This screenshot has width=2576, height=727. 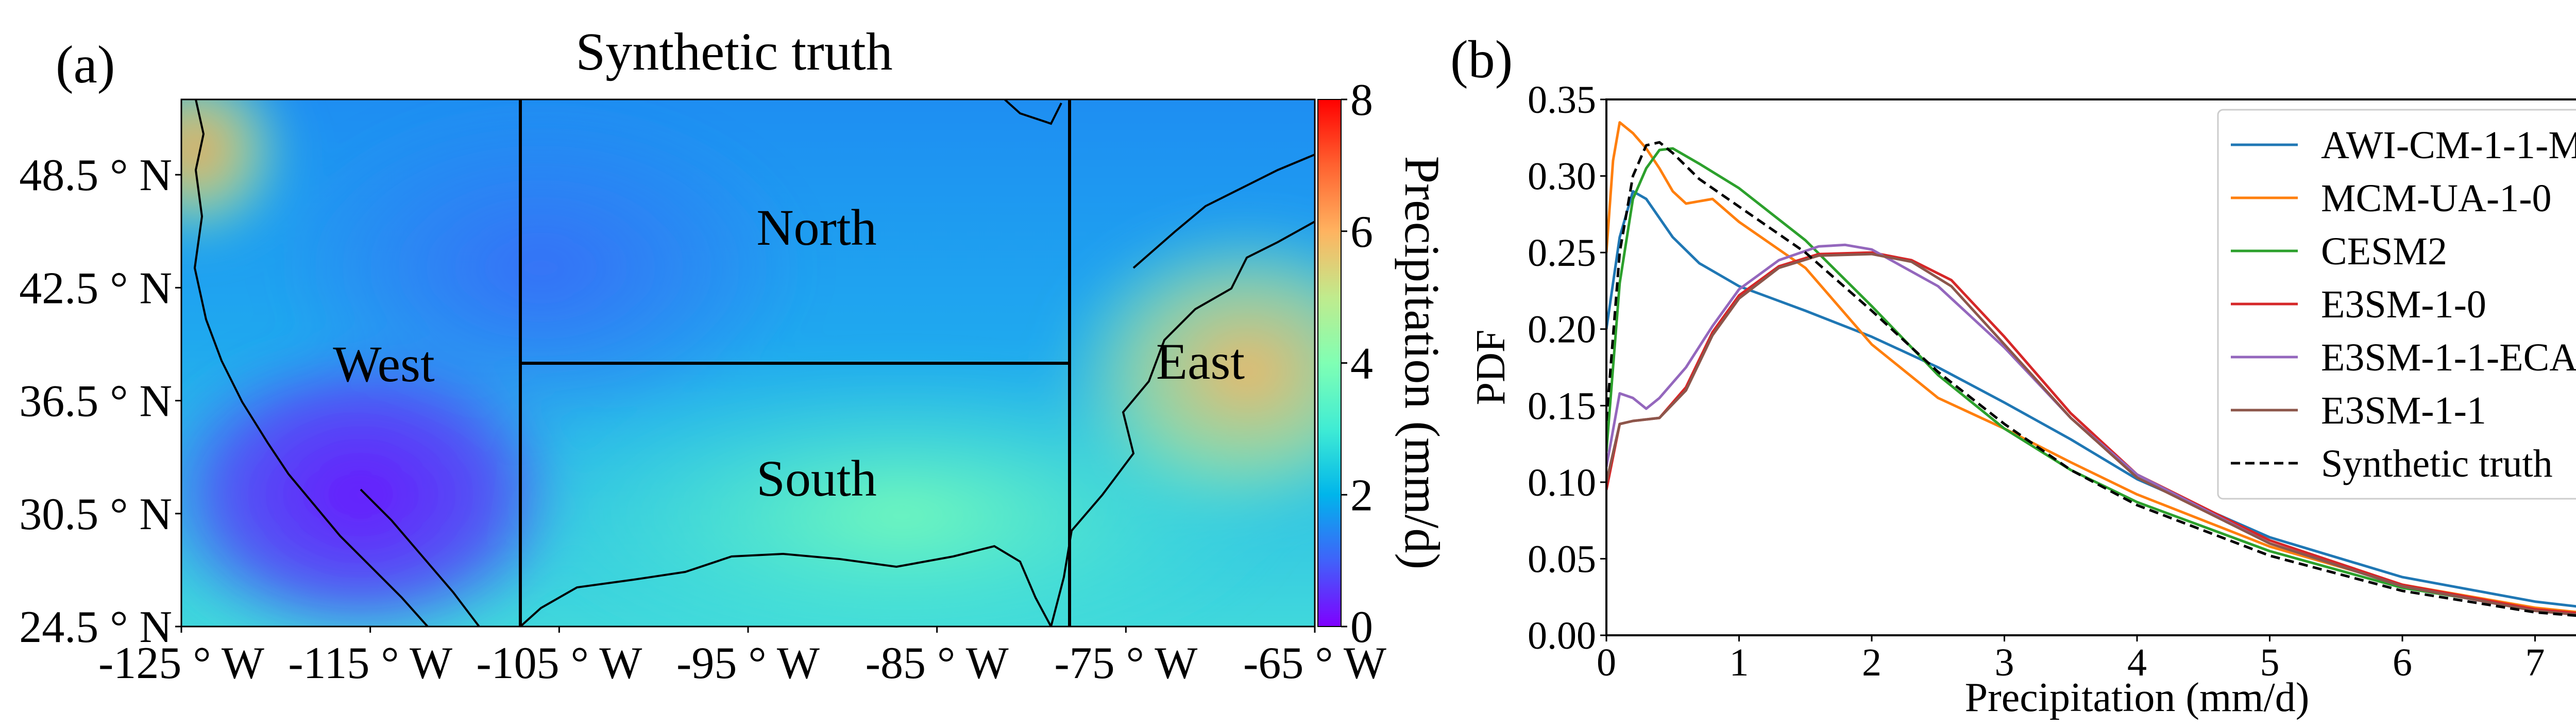 What do you see at coordinates (95, 627) in the screenshot?
I see `map-y-tick-label: 24.5 ° N` at bounding box center [95, 627].